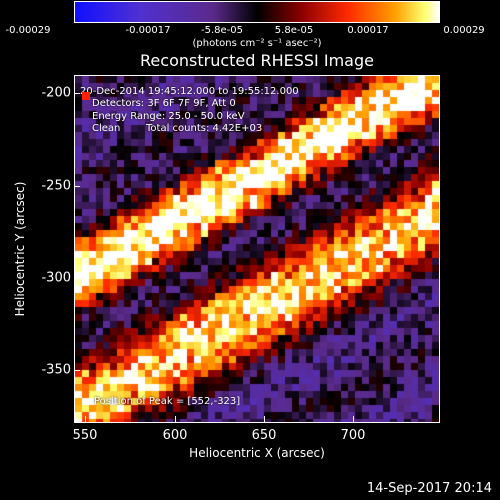  What do you see at coordinates (20, 249) in the screenshot?
I see `y-axis-label: Heliocentric Y (arcsec)` at bounding box center [20, 249].